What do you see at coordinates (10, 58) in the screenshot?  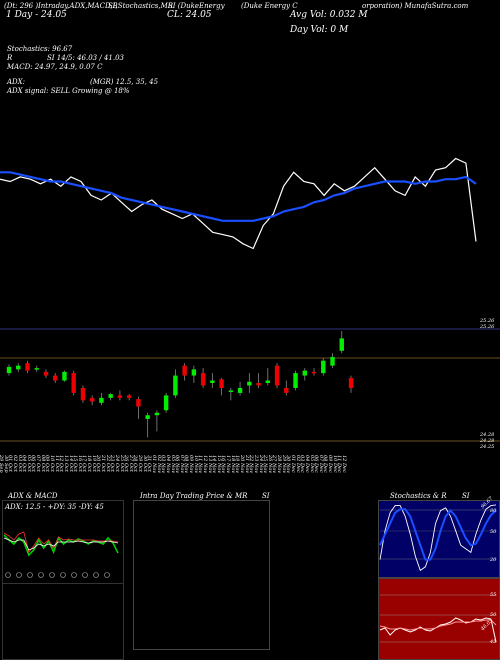 I see `rsi-r-label: R` at bounding box center [10, 58].